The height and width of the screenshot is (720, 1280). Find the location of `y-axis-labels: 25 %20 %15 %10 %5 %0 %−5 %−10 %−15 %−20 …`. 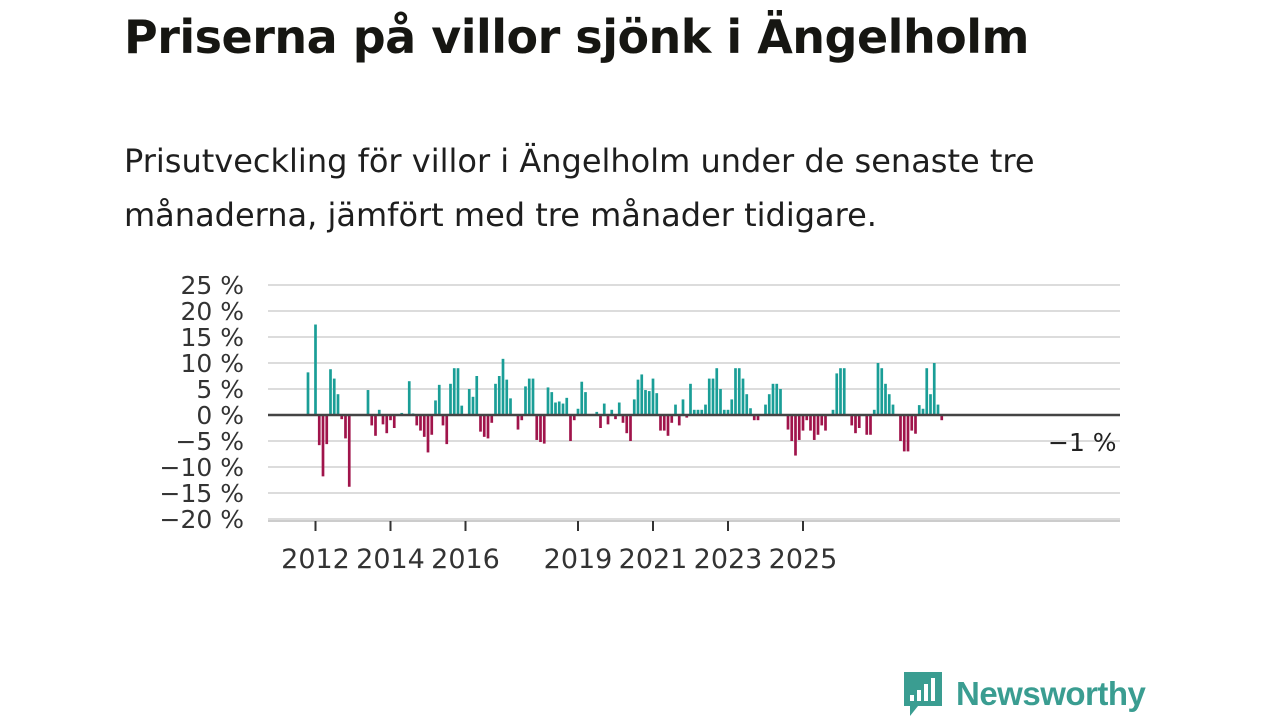

y-axis-labels: 25 %20 %15 %10 %5 %0 %−5 %−10 %−15 %−20 … is located at coordinates (202, 402).